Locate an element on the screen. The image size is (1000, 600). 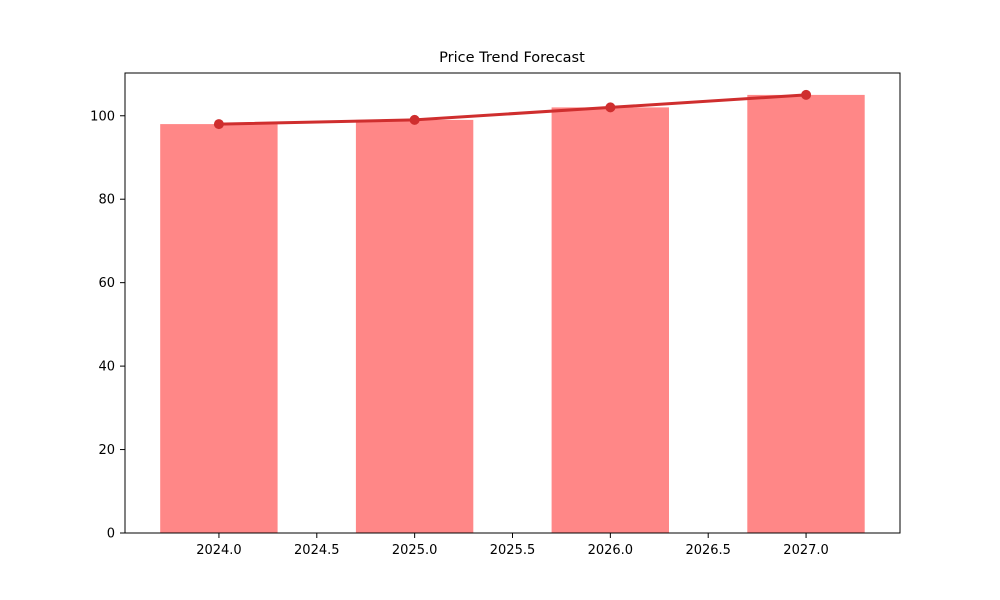
x-tick-label: 2024.5 is located at coordinates (317, 550).